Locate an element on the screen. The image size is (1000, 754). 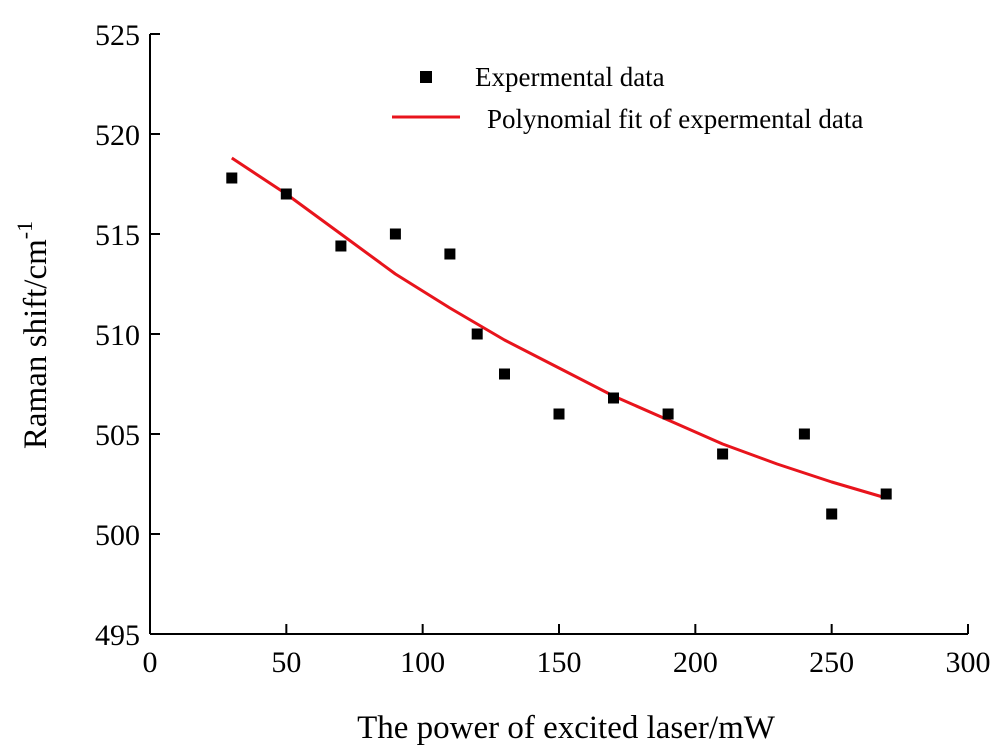
x-axis-title: The power of excited laser/mW is located at coordinates (566, 728).